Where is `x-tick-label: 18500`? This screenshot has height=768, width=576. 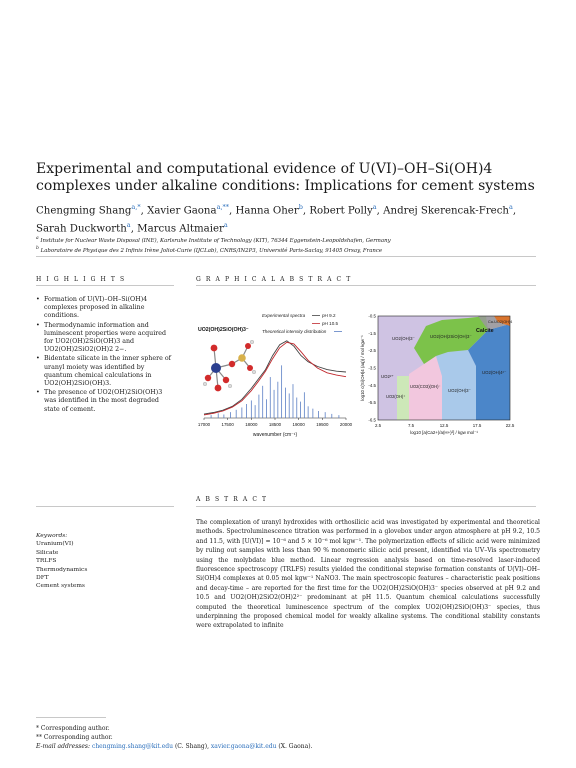
x-tick-label: 18500 is located at coordinates (275, 424).